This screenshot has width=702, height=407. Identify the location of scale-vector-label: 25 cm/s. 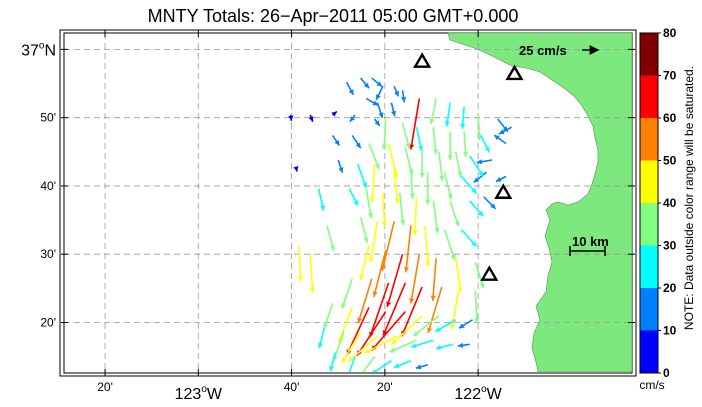
(543, 50).